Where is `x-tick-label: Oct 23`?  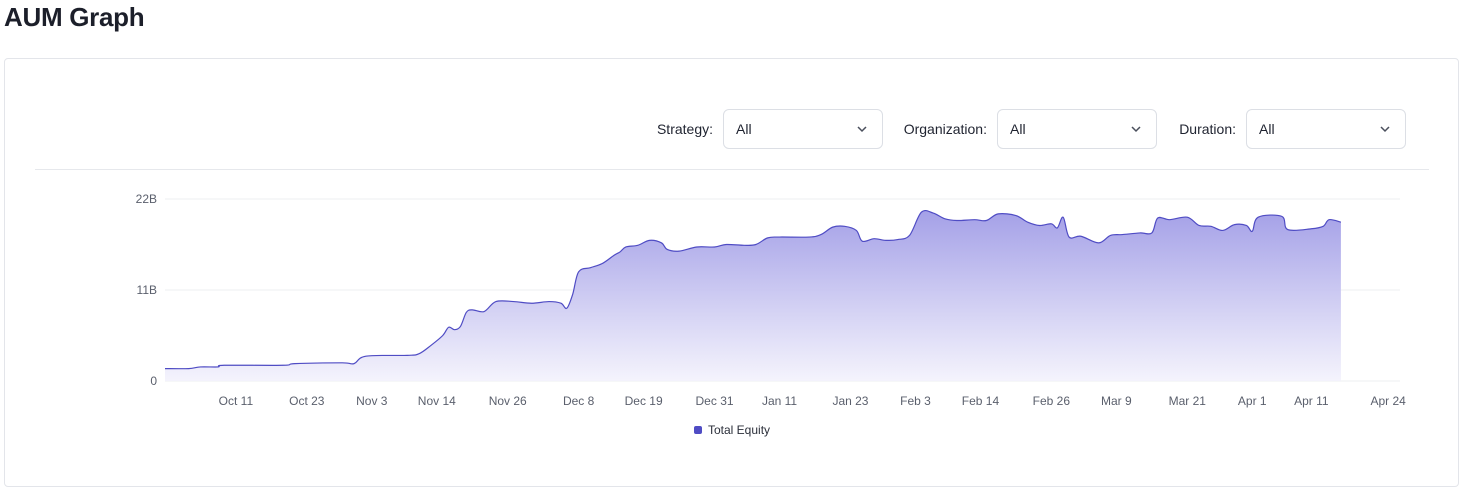
x-tick-label: Oct 23 is located at coordinates (307, 401).